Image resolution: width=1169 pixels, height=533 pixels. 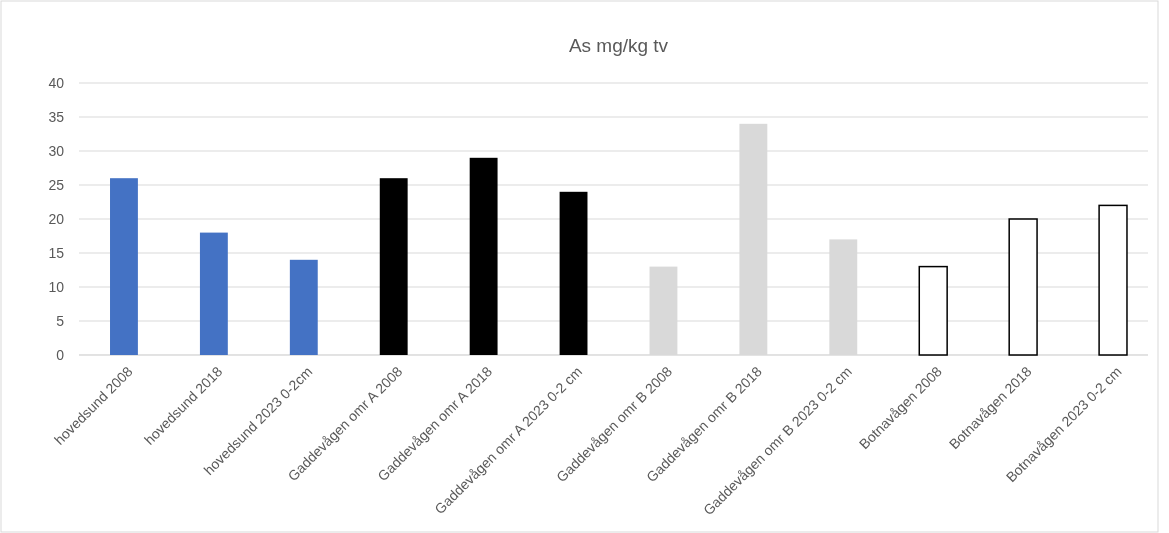 What do you see at coordinates (56, 184) in the screenshot?
I see `y-tick-label: 25` at bounding box center [56, 184].